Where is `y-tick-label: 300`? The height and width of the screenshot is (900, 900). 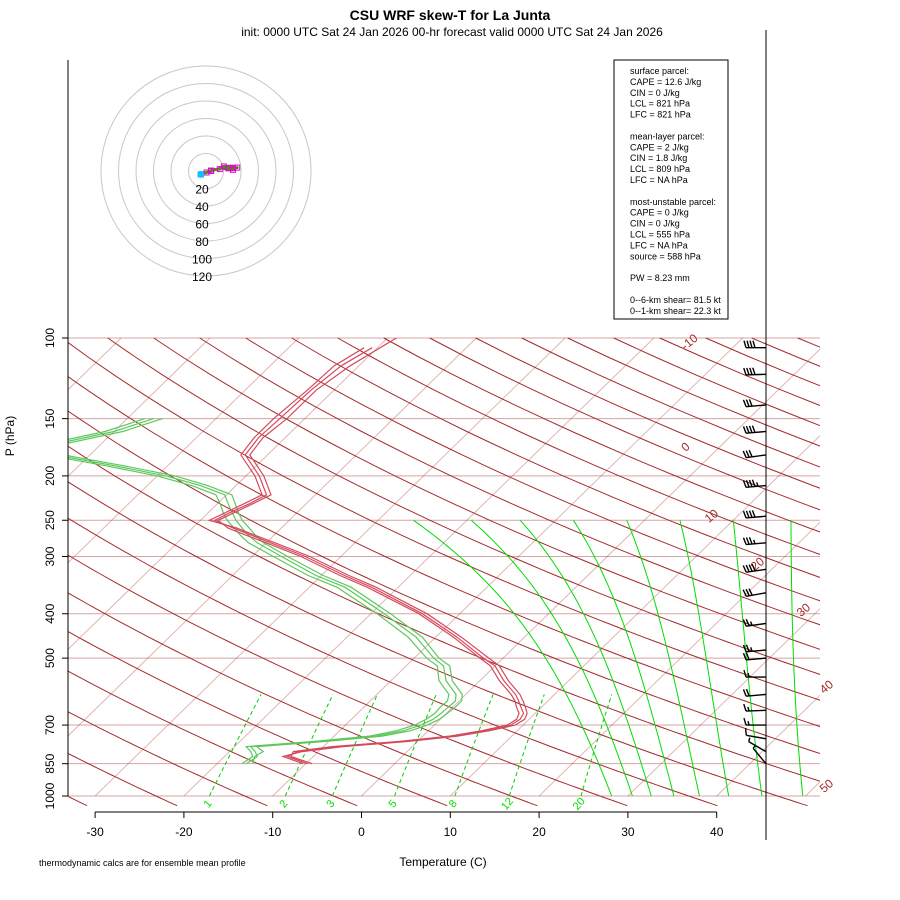
y-tick-label: 300 is located at coordinates (50, 556).